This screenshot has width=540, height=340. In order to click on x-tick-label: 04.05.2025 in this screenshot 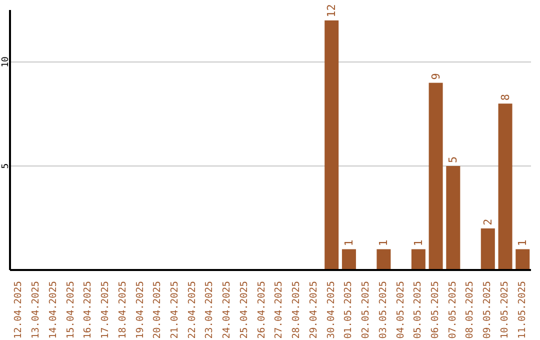, I will do `click(400, 310)`.